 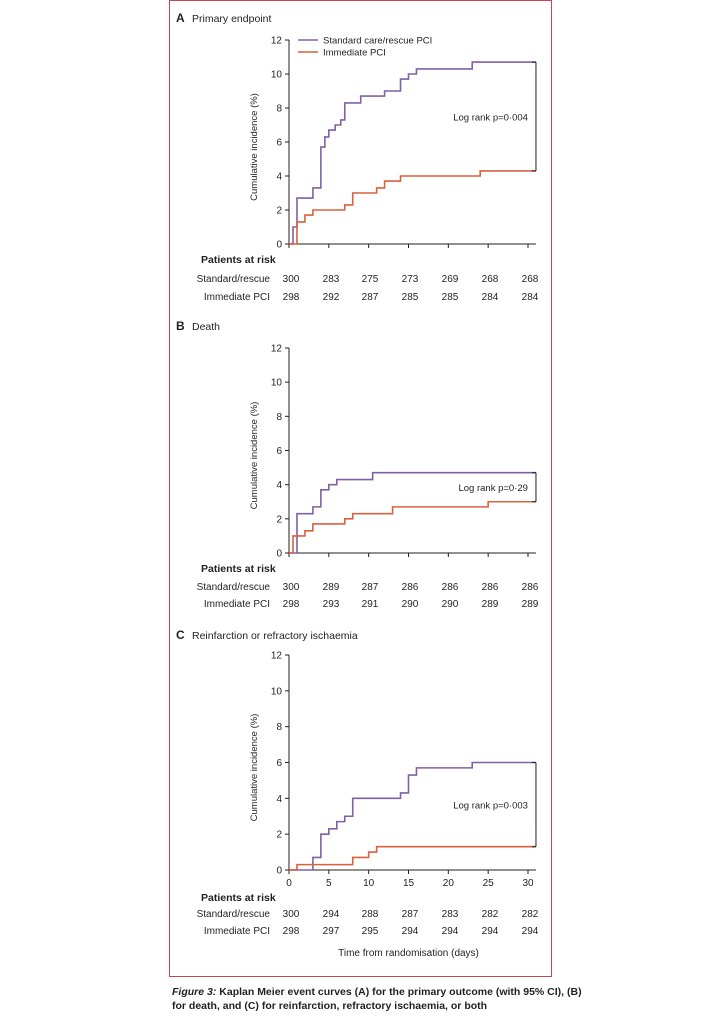 What do you see at coordinates (206, 327) in the screenshot?
I see `panel-title: Death` at bounding box center [206, 327].